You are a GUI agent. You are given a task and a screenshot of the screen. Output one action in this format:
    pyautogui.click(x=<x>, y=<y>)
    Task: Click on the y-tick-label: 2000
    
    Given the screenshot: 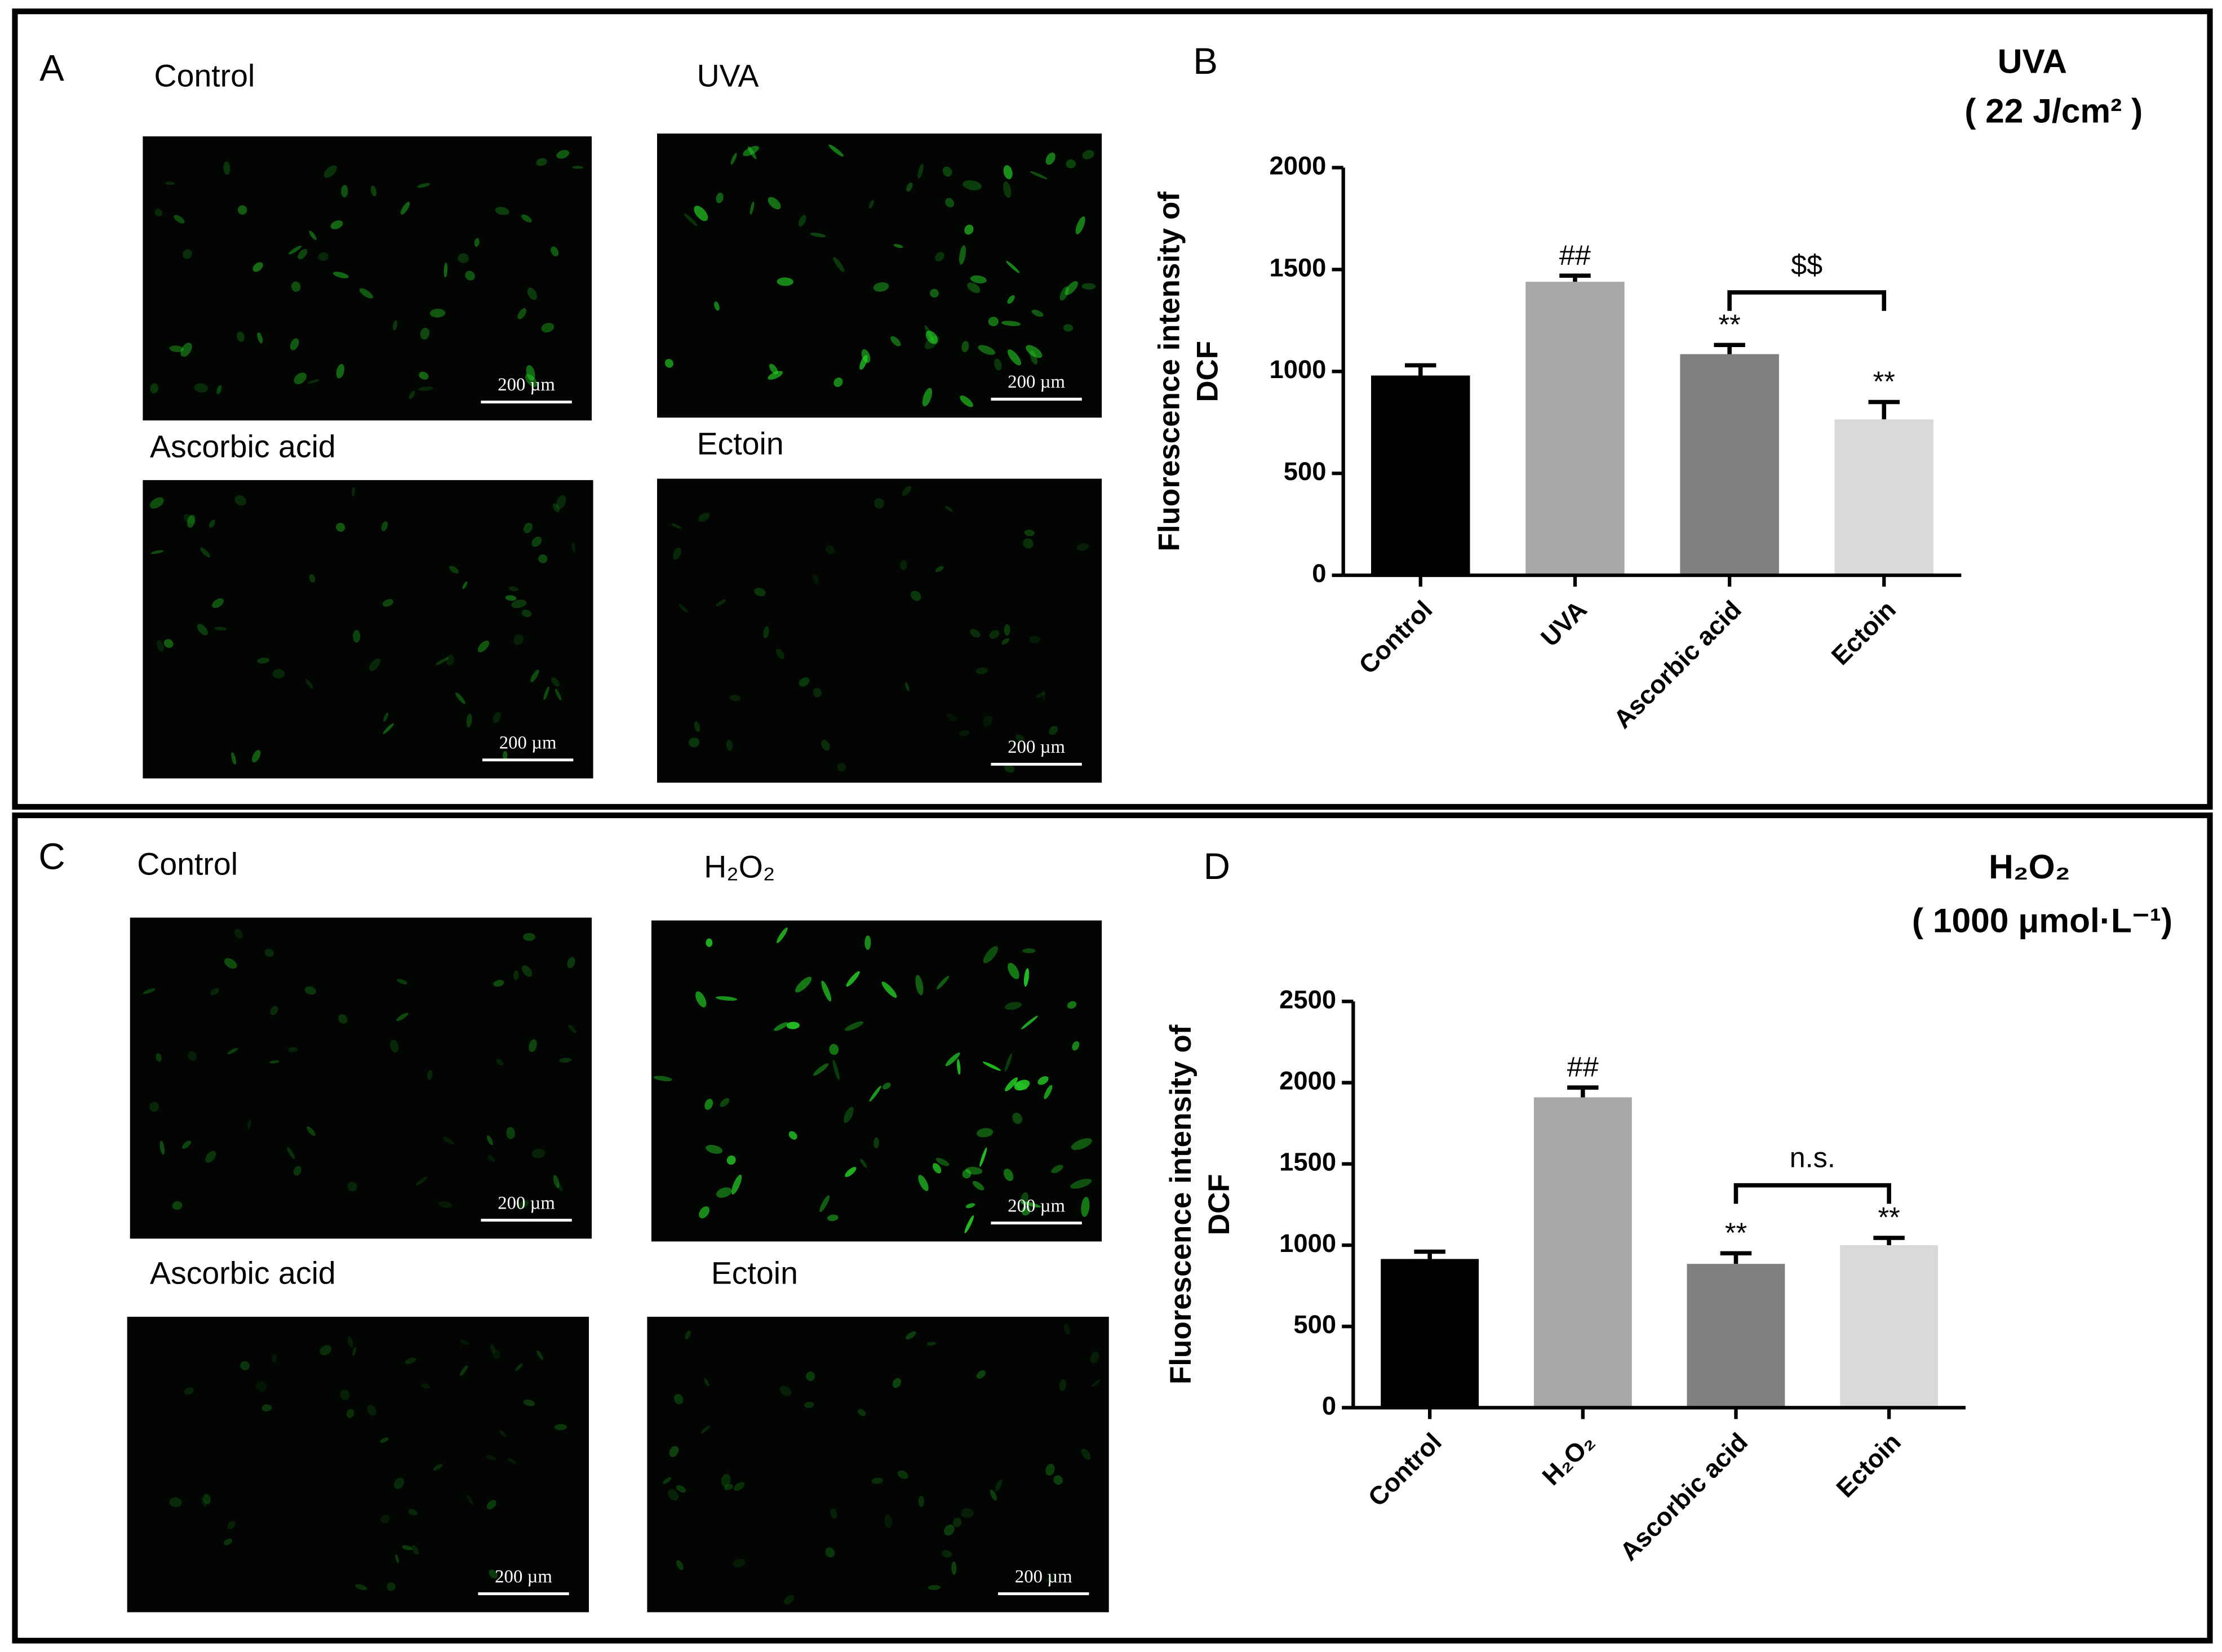 What is the action you would take?
    pyautogui.click(x=1307, y=1081)
    